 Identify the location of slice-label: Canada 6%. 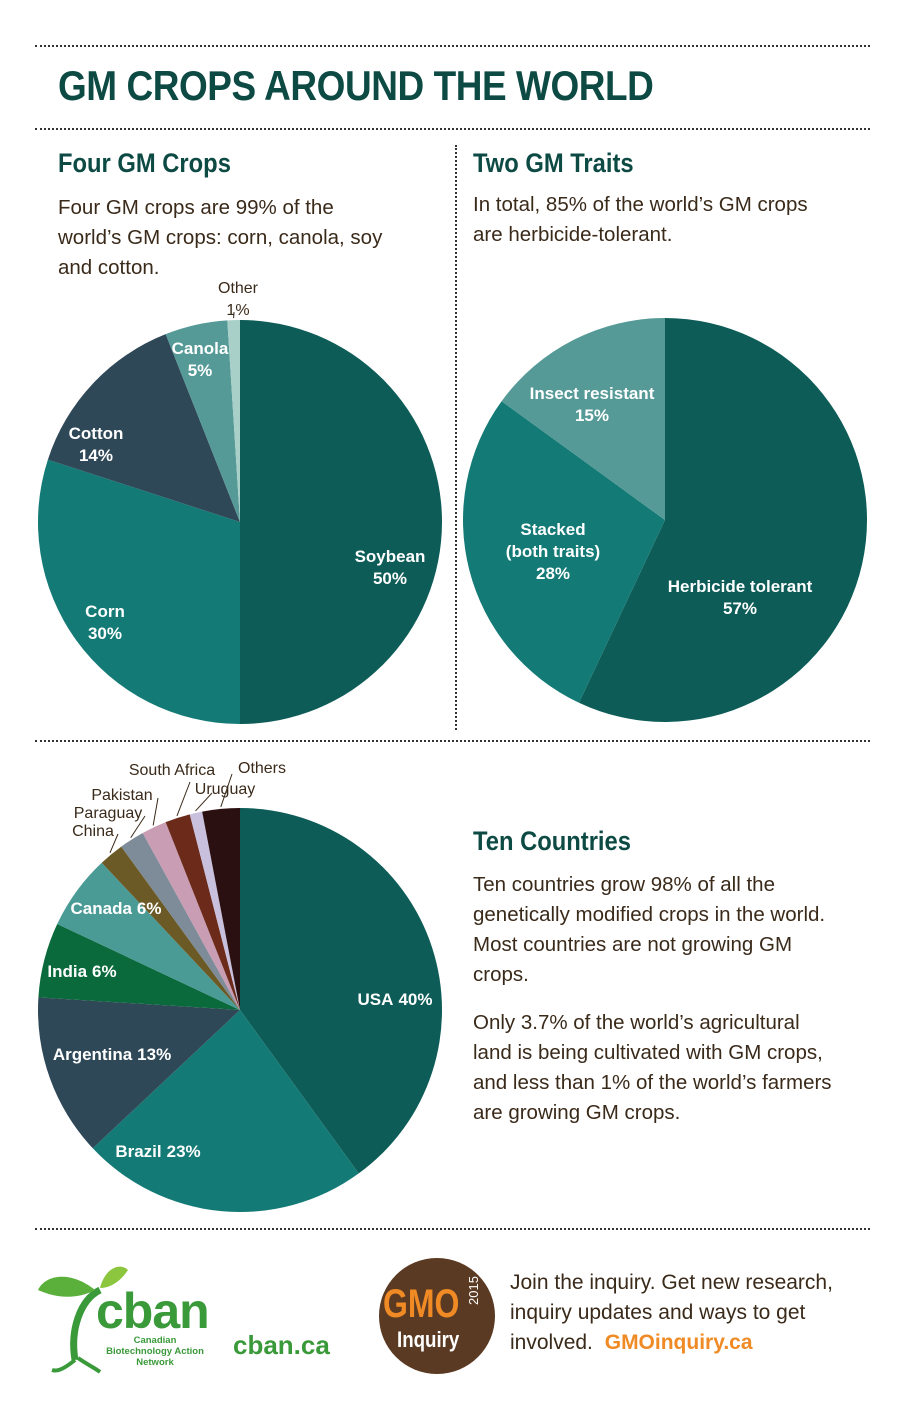
(116, 909).